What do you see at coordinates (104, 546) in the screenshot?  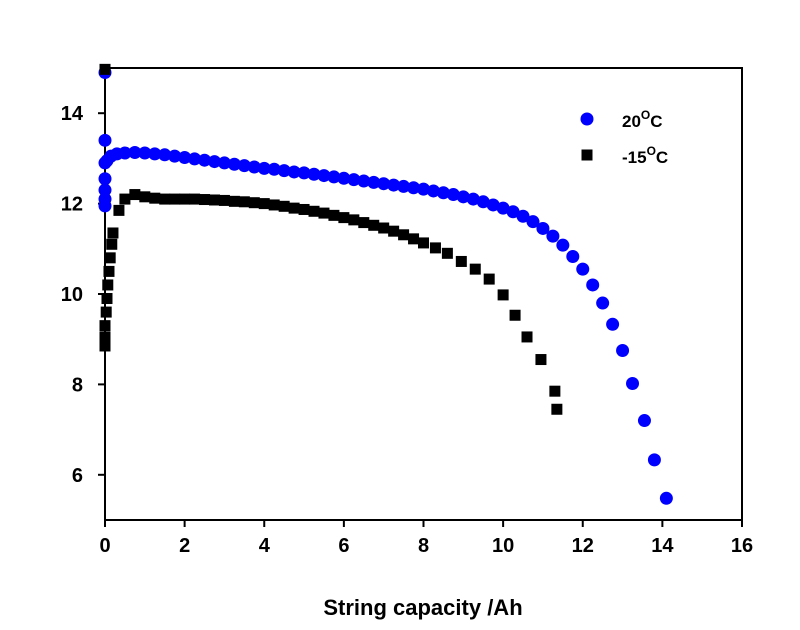 I see `x-tick-label: 0` at bounding box center [104, 546].